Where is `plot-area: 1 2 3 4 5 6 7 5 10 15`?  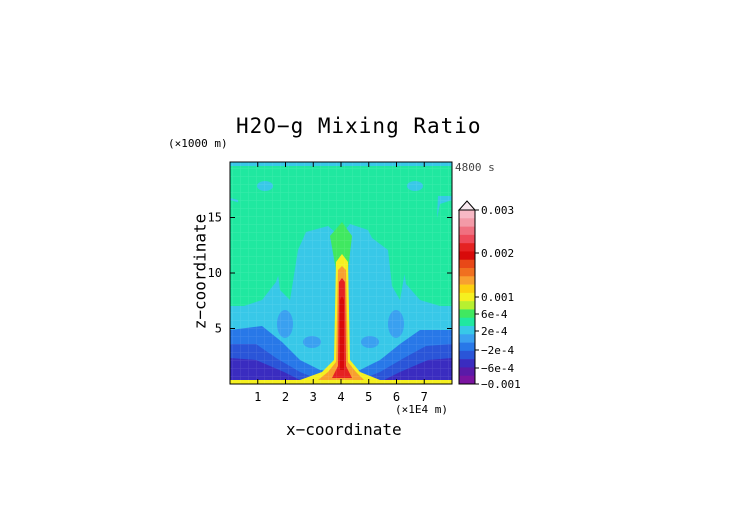 plot-area: 1 2 3 4 5 6 7 5 10 15 is located at coordinates (330, 282).